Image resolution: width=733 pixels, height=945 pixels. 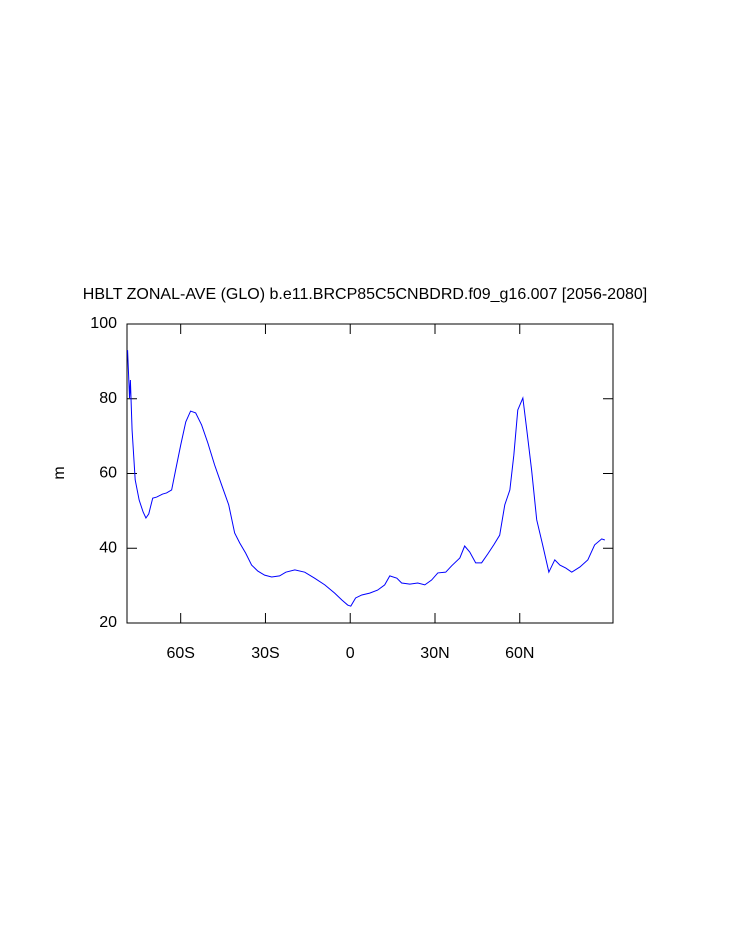 I want to click on x-tick-label: 30N, so click(x=434, y=653).